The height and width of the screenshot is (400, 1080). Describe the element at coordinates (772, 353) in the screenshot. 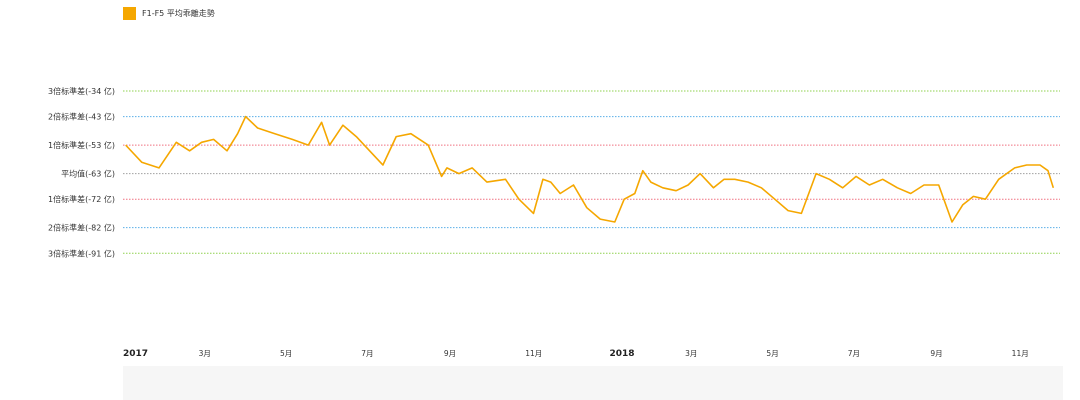

I see `x-tick-label-8: 5月` at that location.